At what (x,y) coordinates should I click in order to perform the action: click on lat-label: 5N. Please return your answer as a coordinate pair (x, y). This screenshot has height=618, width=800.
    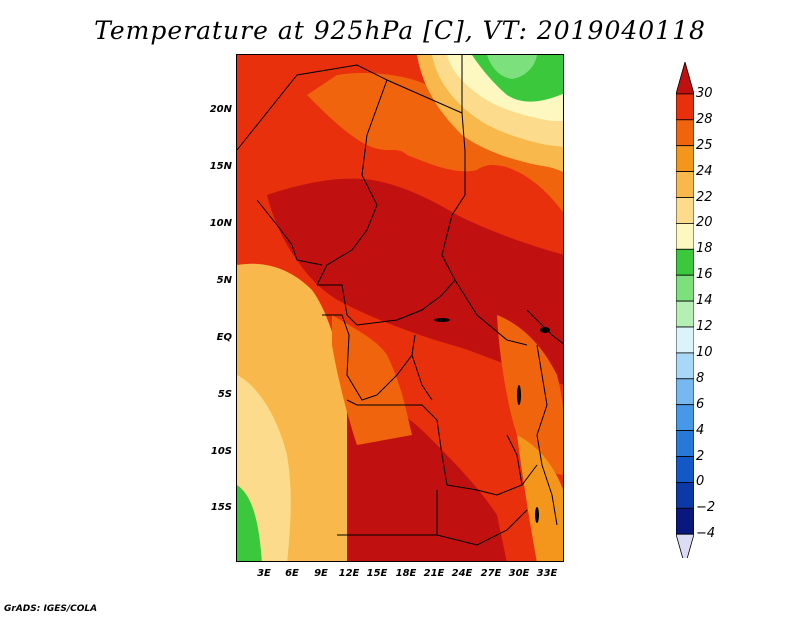
    Looking at the image, I should click on (224, 280).